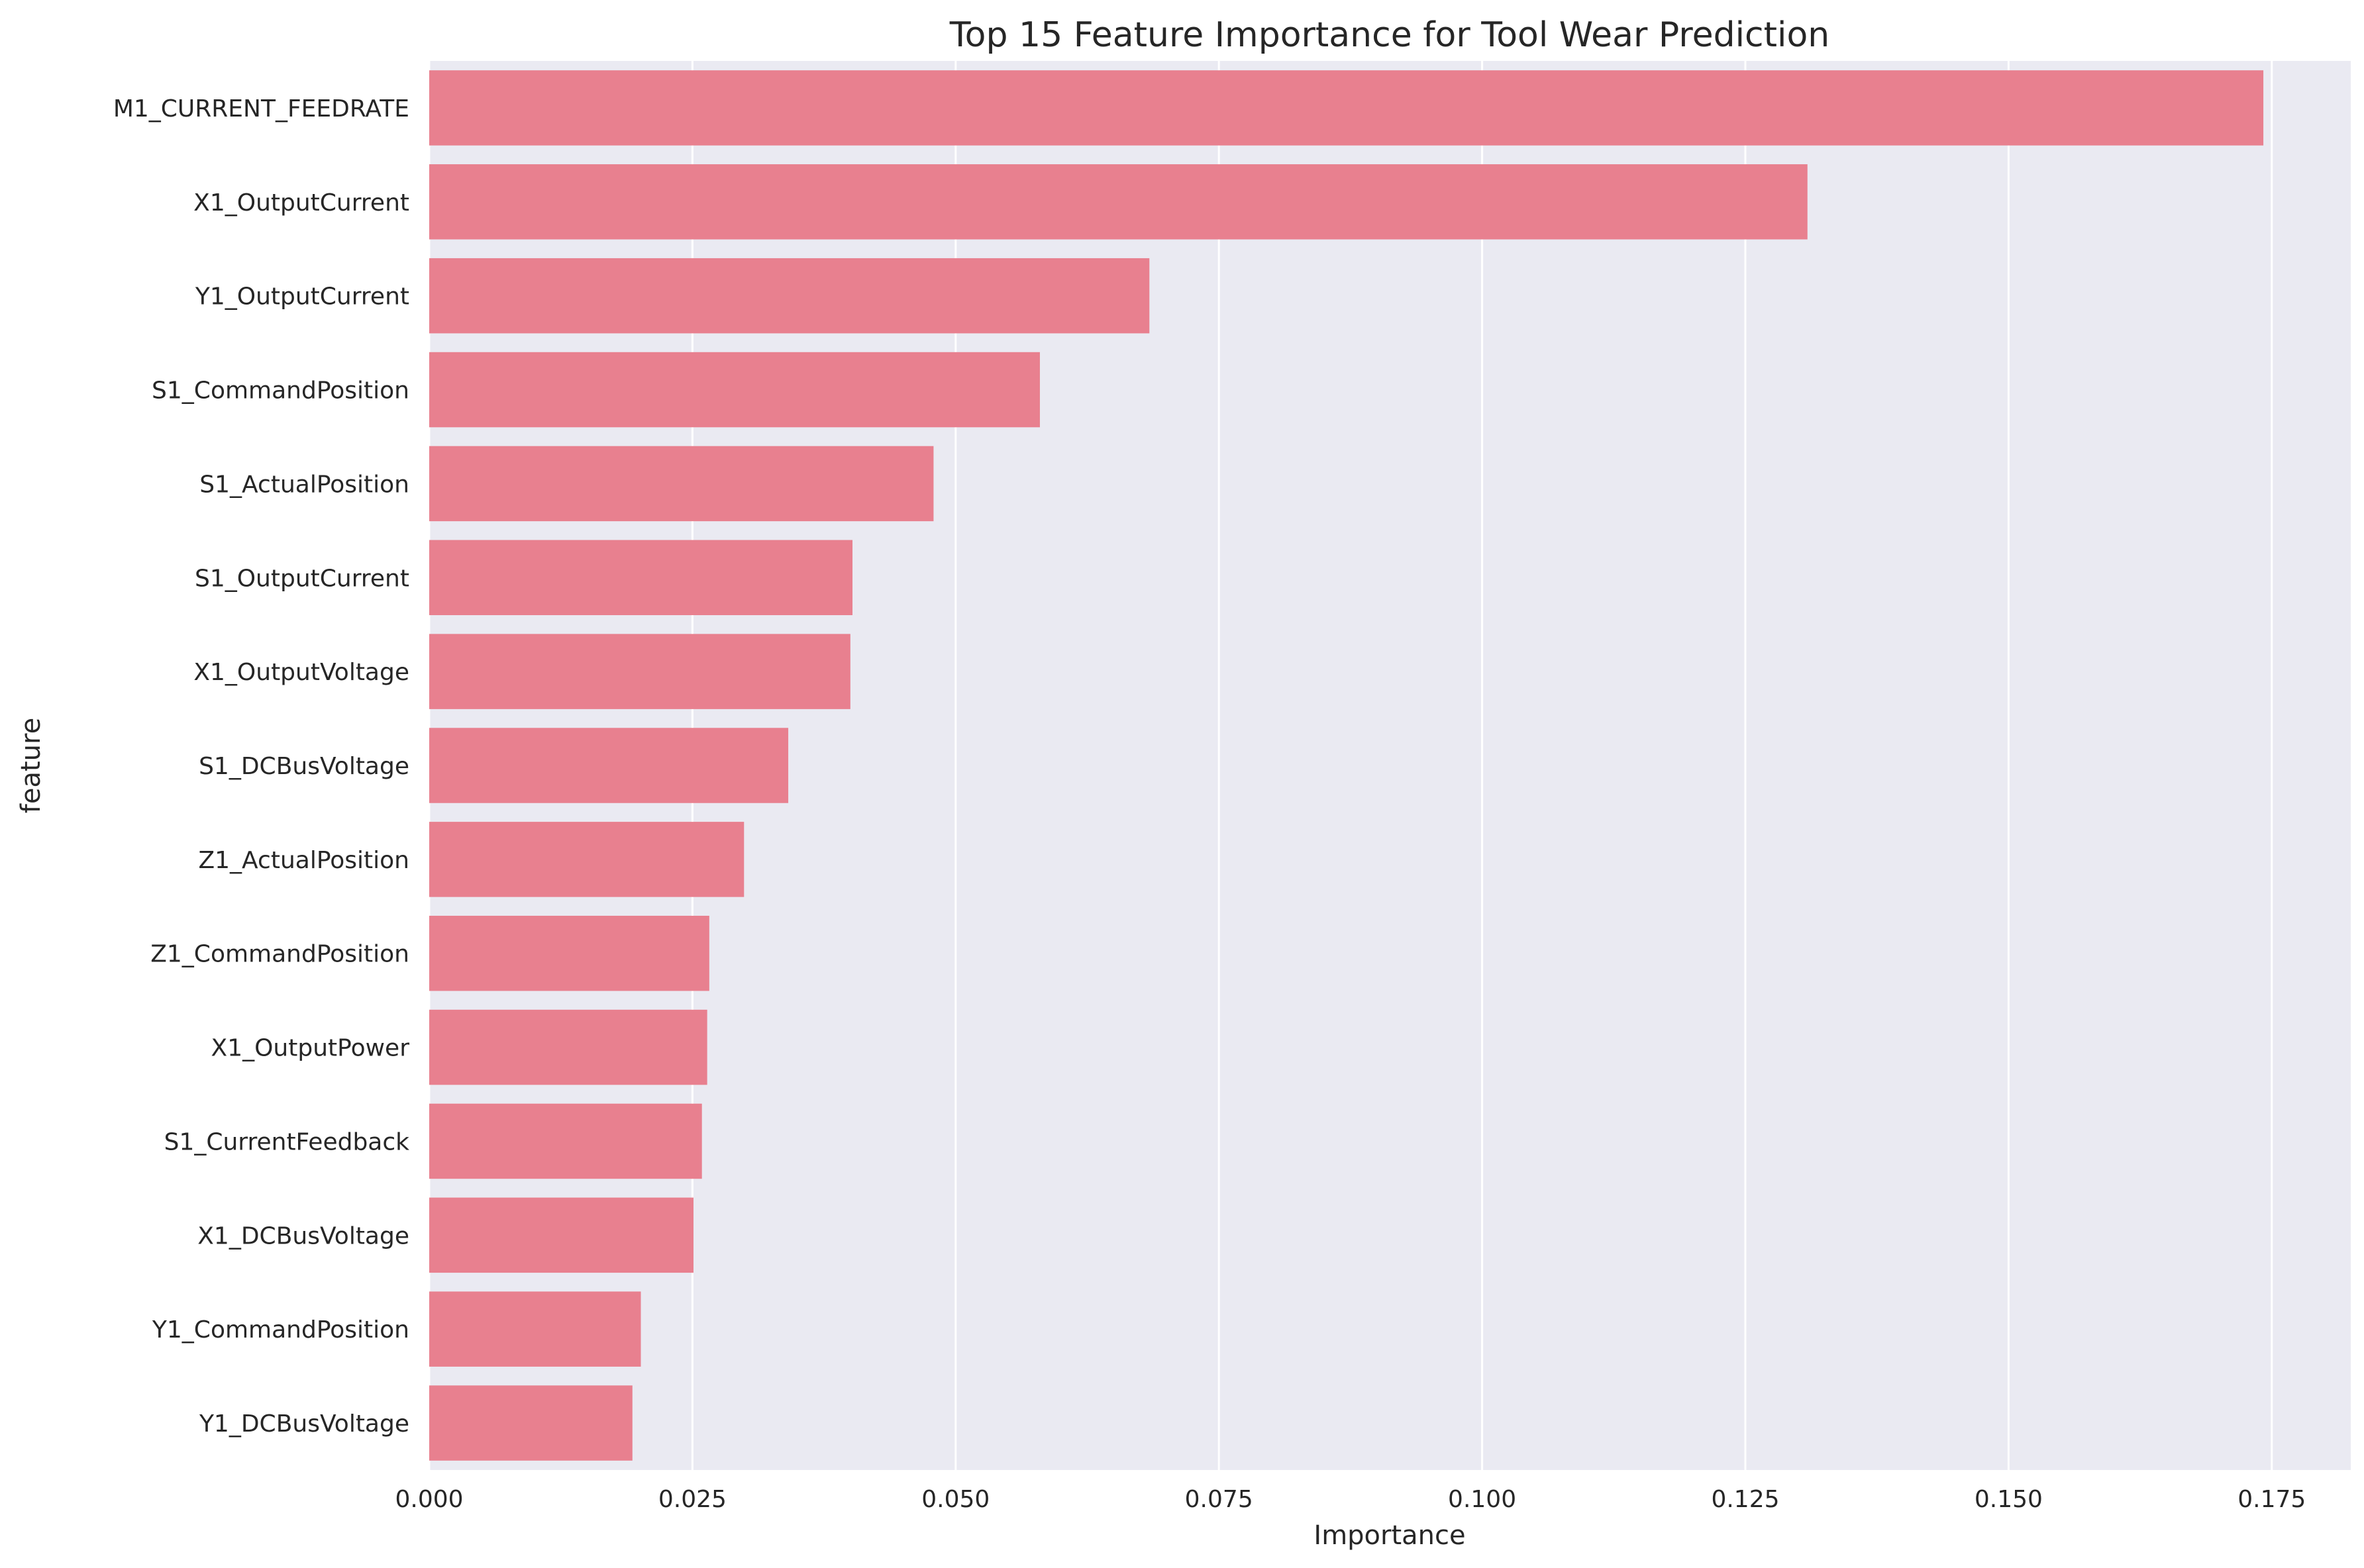  What do you see at coordinates (287, 1141) in the screenshot?
I see `y-tick-label: S1_CurrentFeedback` at bounding box center [287, 1141].